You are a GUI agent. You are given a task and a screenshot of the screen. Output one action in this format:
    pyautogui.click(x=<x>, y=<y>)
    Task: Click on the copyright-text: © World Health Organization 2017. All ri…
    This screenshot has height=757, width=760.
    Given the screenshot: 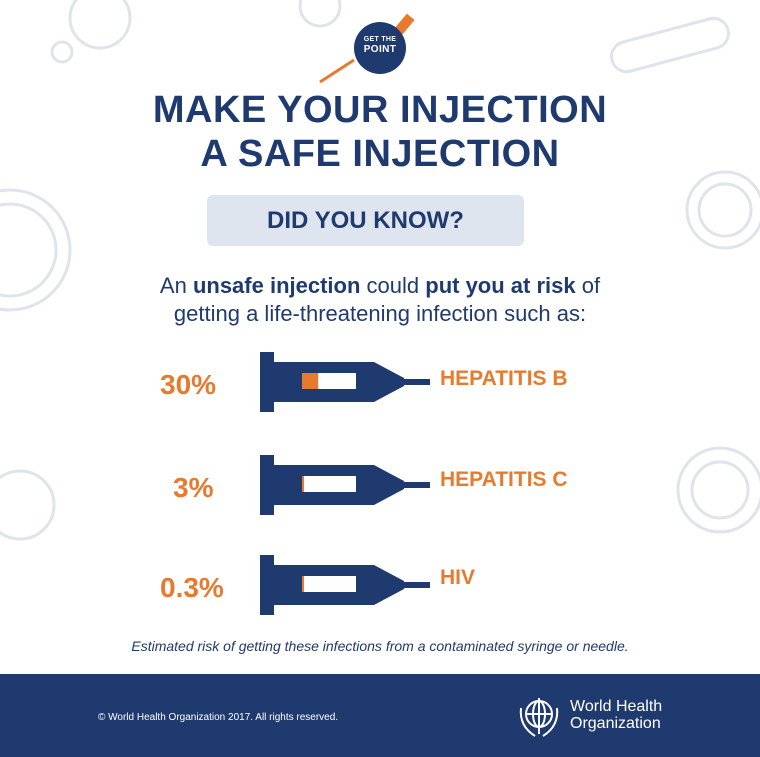 What is the action you would take?
    pyautogui.click(x=218, y=717)
    